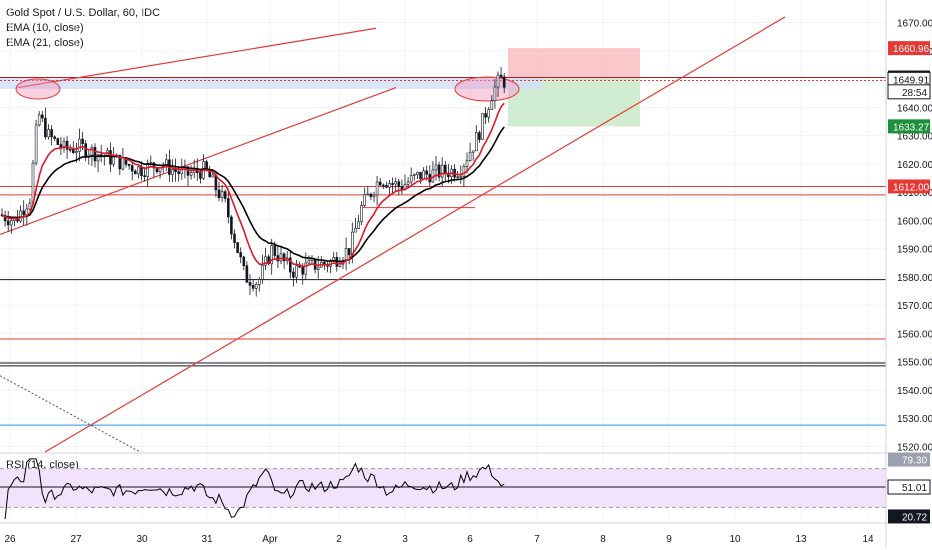 This screenshot has height=550, width=932. What do you see at coordinates (914, 306) in the screenshot?
I see `price-tick-label: 1570.00` at bounding box center [914, 306].